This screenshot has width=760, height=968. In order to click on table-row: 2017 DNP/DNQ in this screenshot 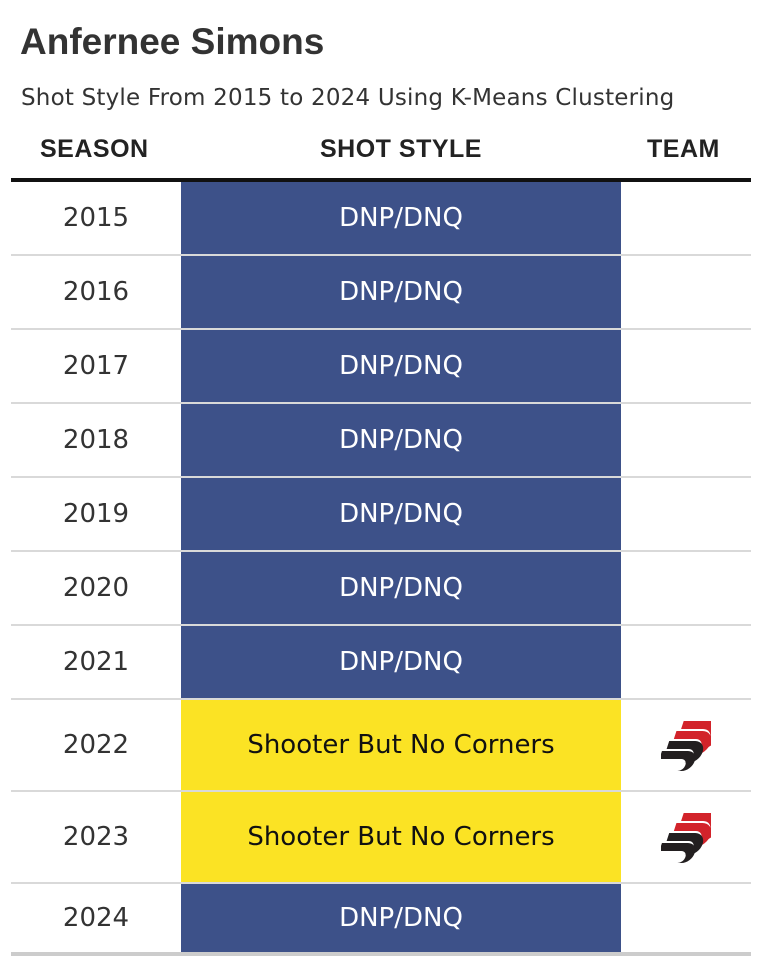, I will do `click(381, 367)`.